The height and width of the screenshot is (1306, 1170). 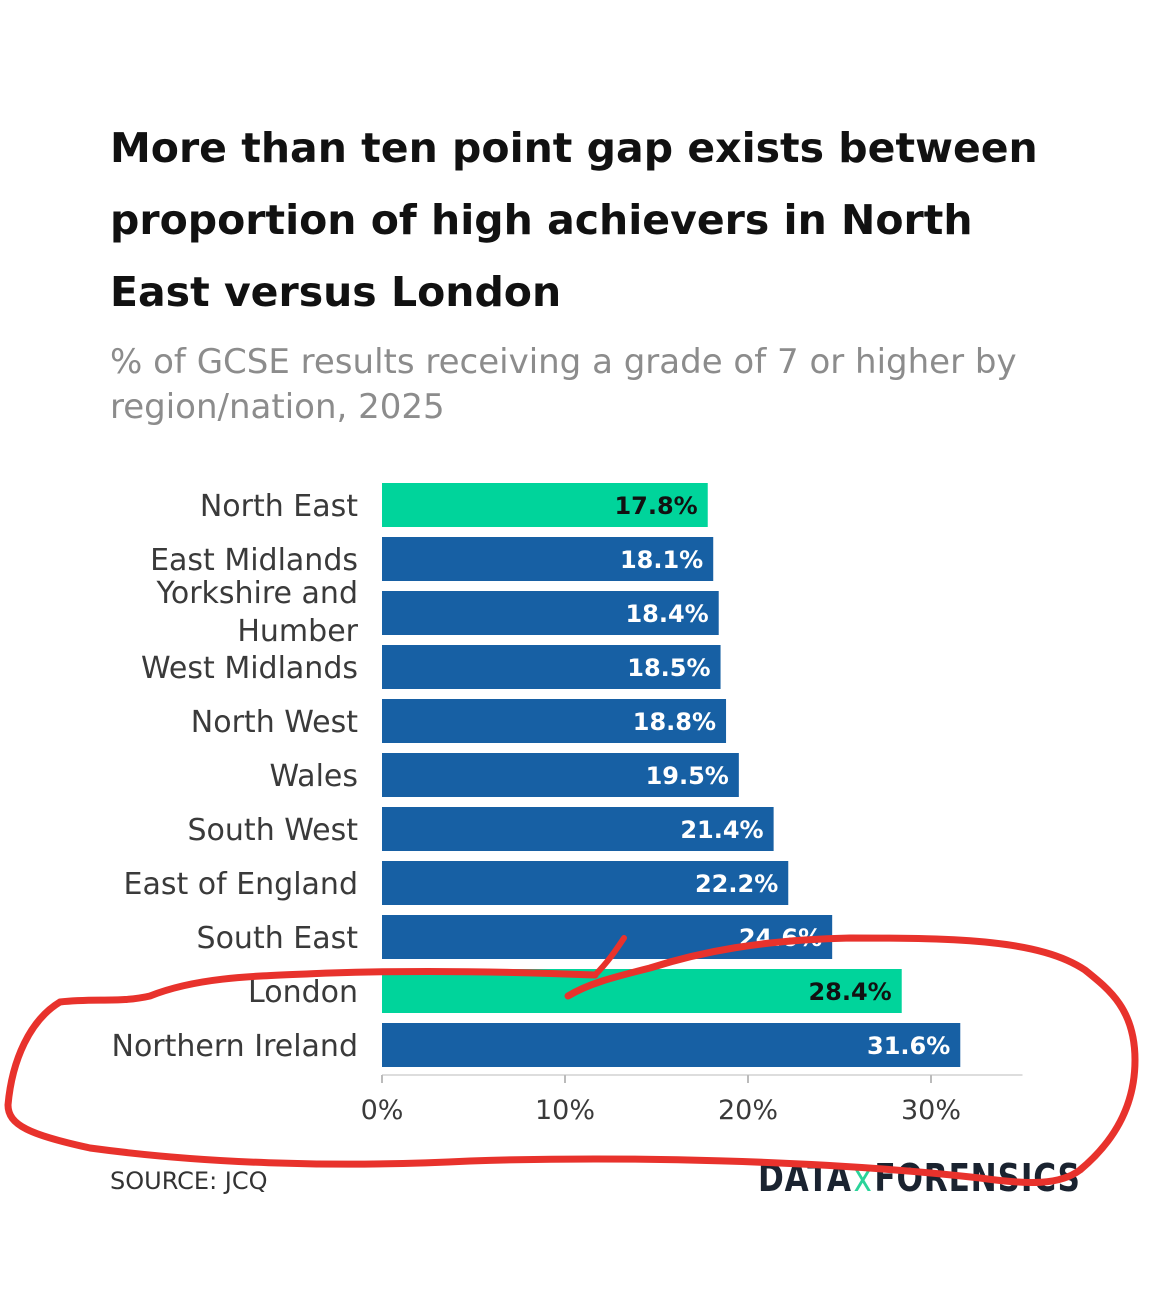 I want to click on category-label-10: Northern Ireland, so click(x=235, y=1046).